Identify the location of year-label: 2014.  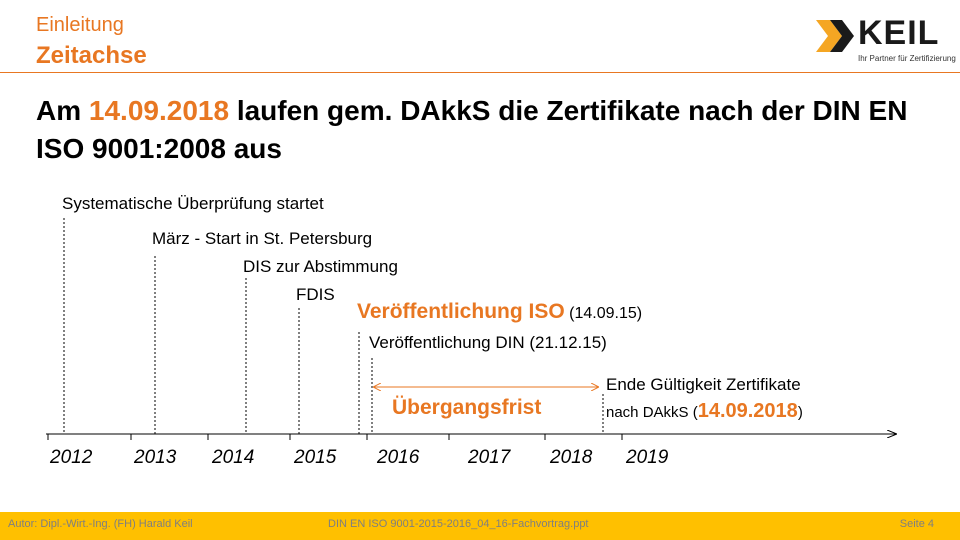
(233, 457).